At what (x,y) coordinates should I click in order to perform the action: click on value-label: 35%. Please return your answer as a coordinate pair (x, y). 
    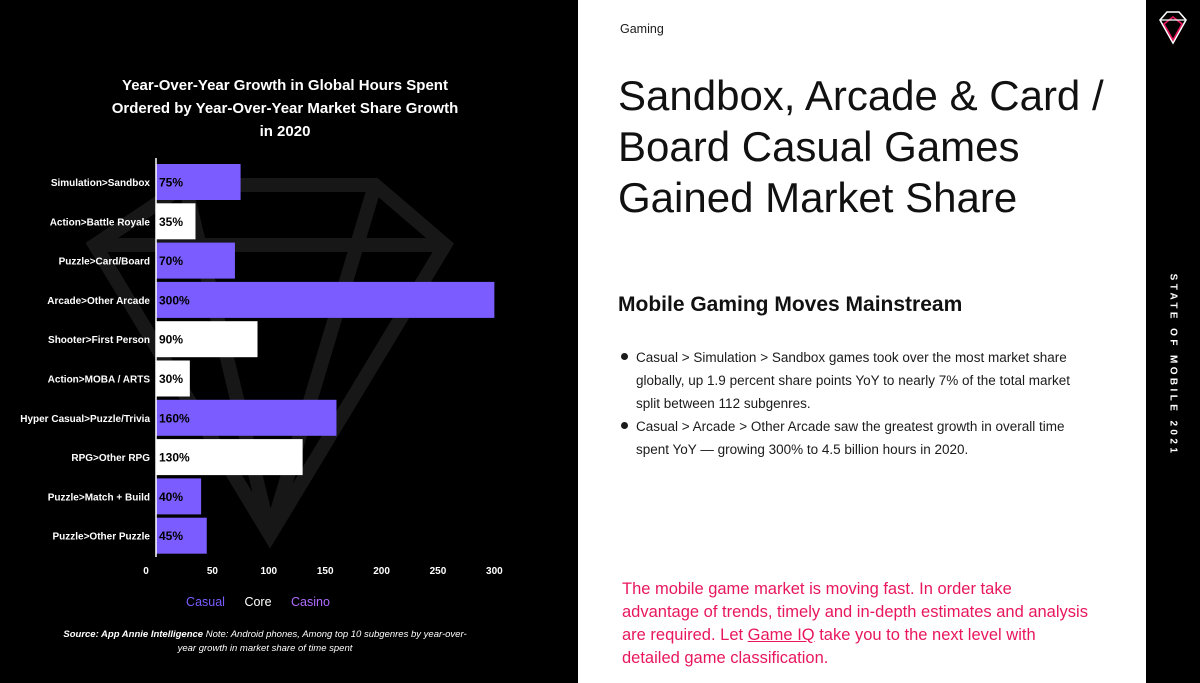
    Looking at the image, I should click on (171, 222).